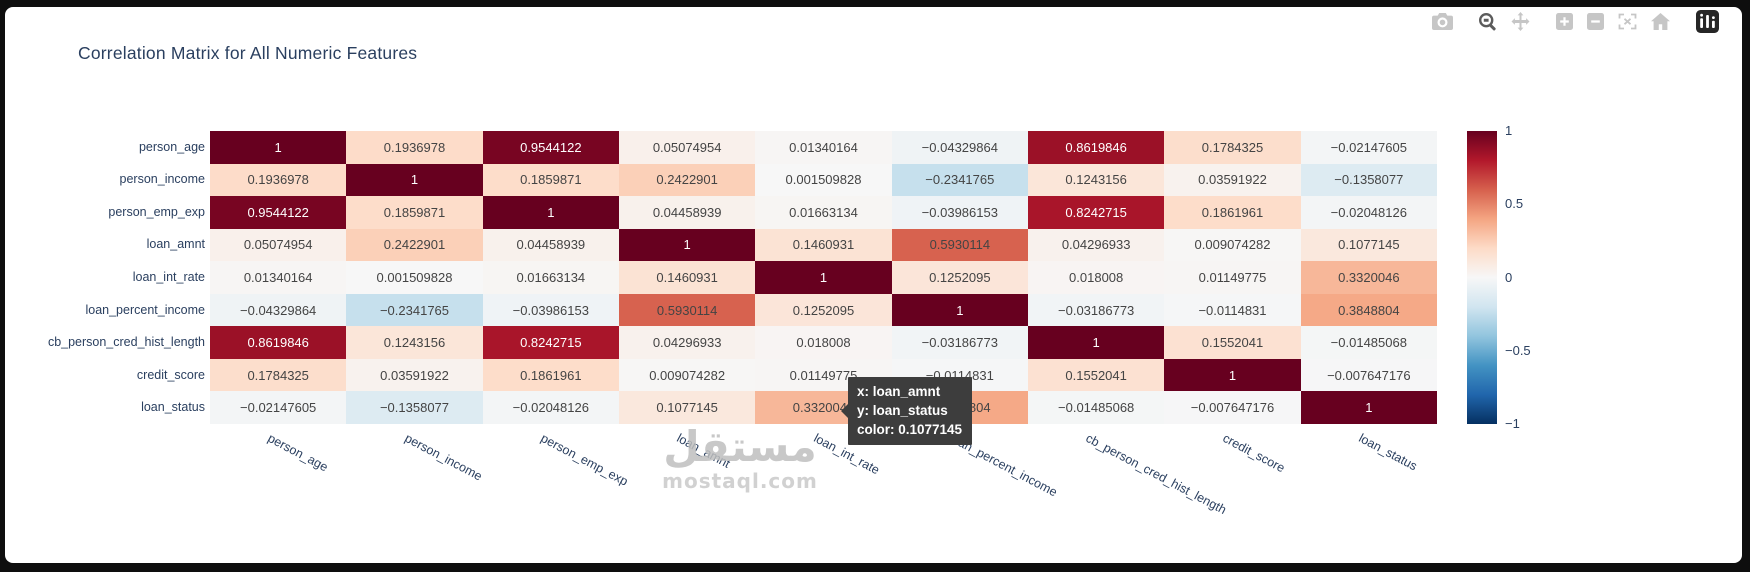 Image resolution: width=1750 pixels, height=572 pixels. I want to click on heatmap-cell-cb_person_cred_hist_length-credit_score: 0.1552041, so click(1232, 342).